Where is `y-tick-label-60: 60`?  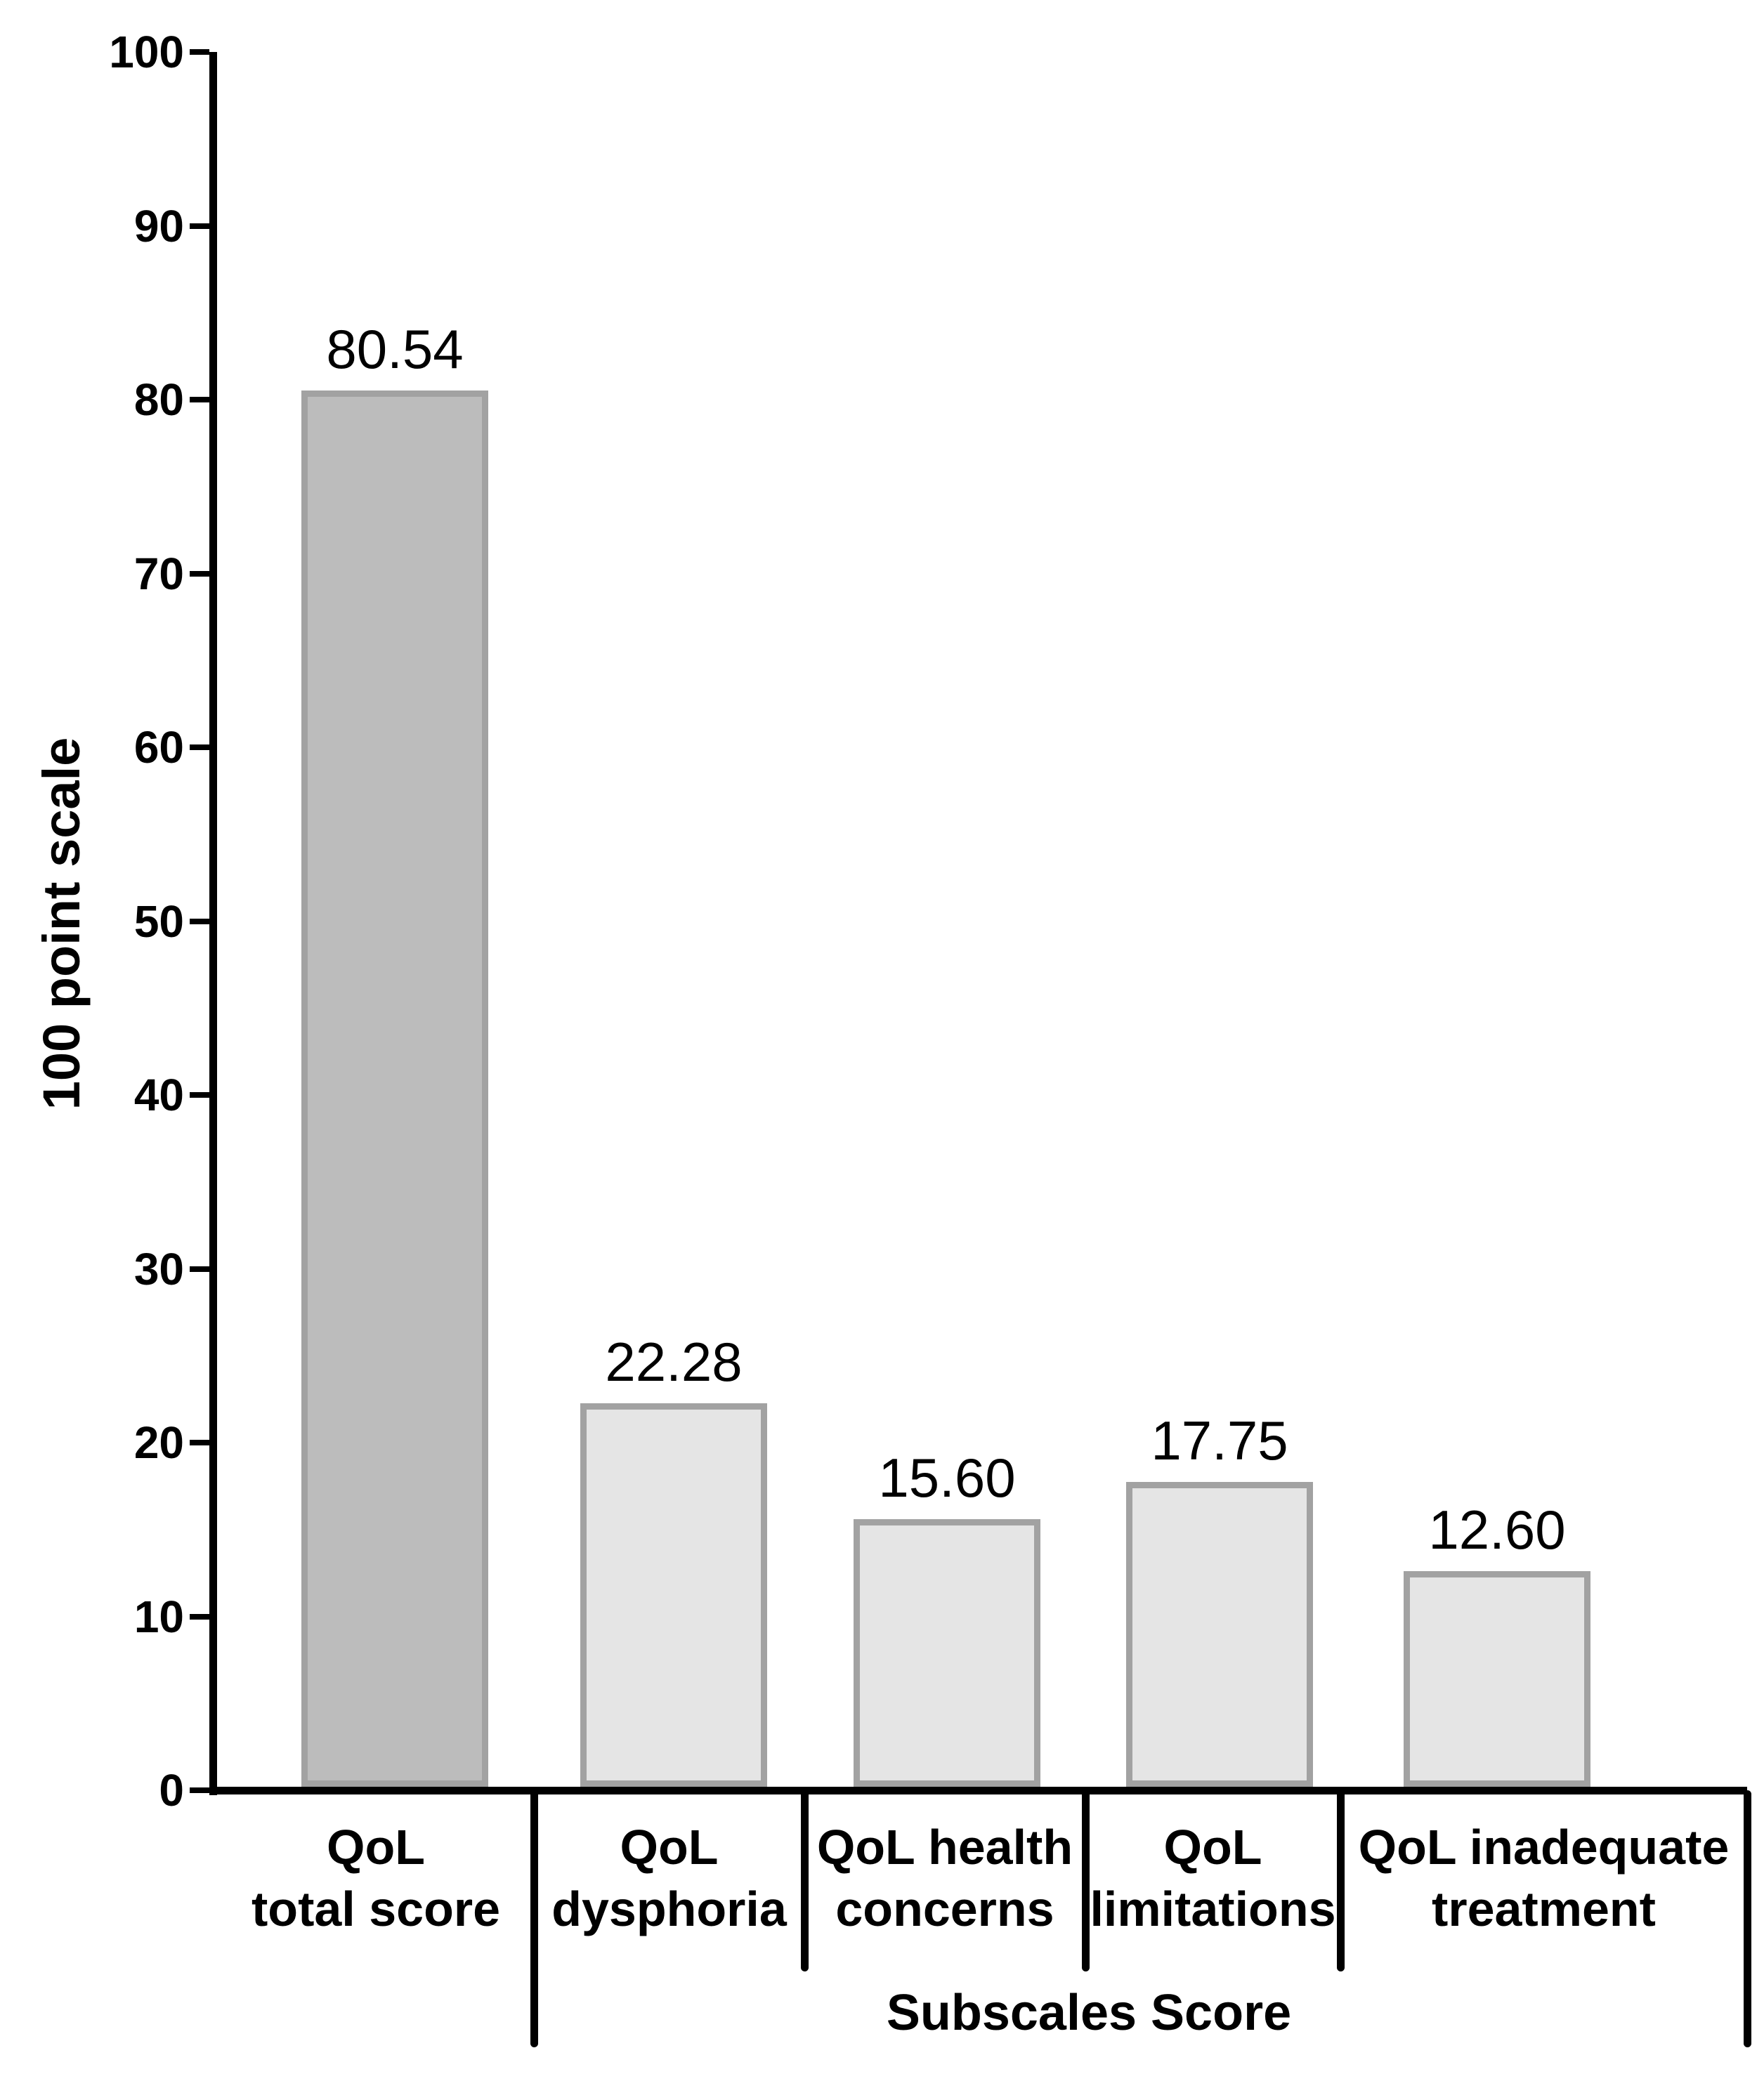 y-tick-label-60: 60 is located at coordinates (158, 747).